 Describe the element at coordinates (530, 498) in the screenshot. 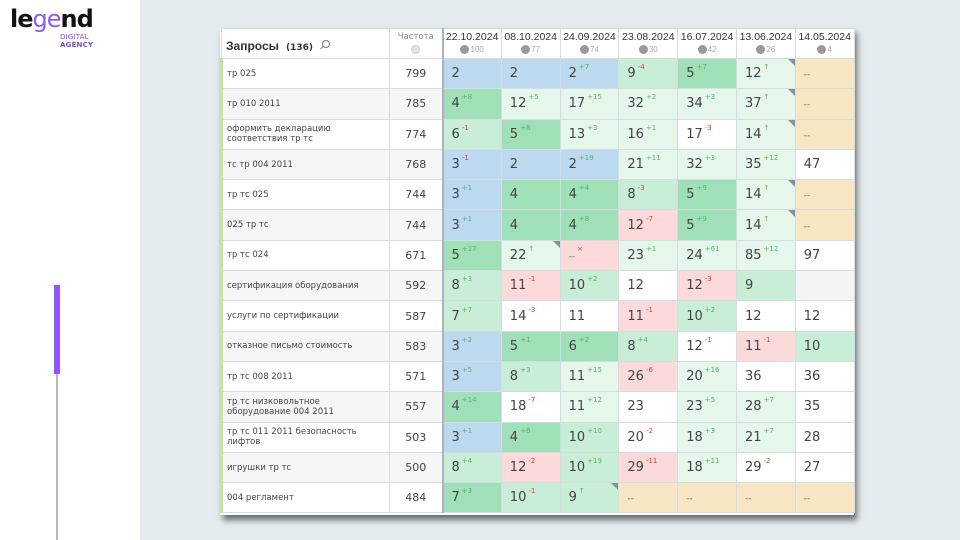

I see `position-cell: 10 -1` at that location.